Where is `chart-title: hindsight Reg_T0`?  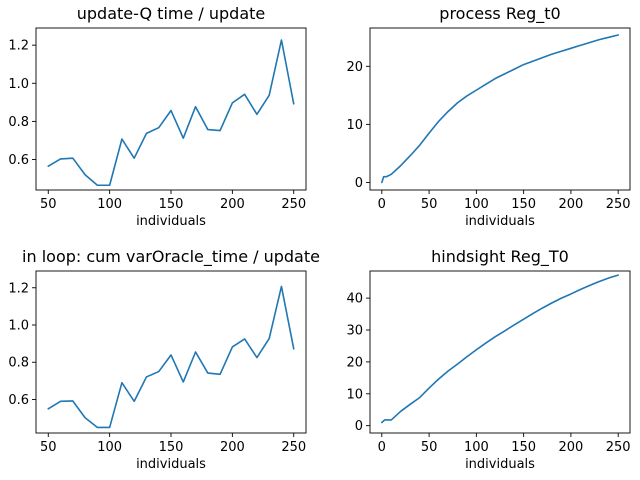 chart-title: hindsight Reg_T0 is located at coordinates (500, 257).